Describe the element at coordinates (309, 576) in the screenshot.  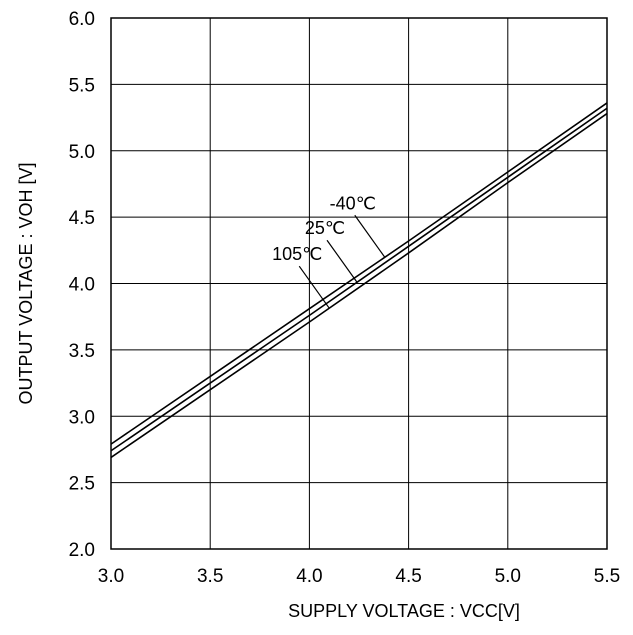
I see `x-tick-label: 4.0` at that location.